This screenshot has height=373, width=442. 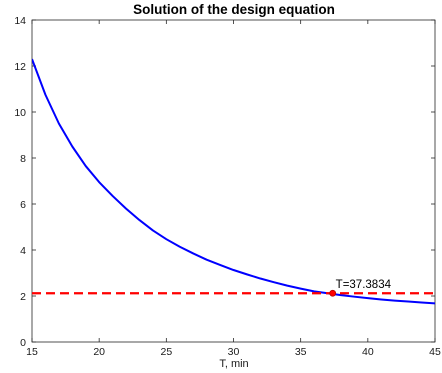 I want to click on y-tick-label: 4, so click(x=23, y=251).